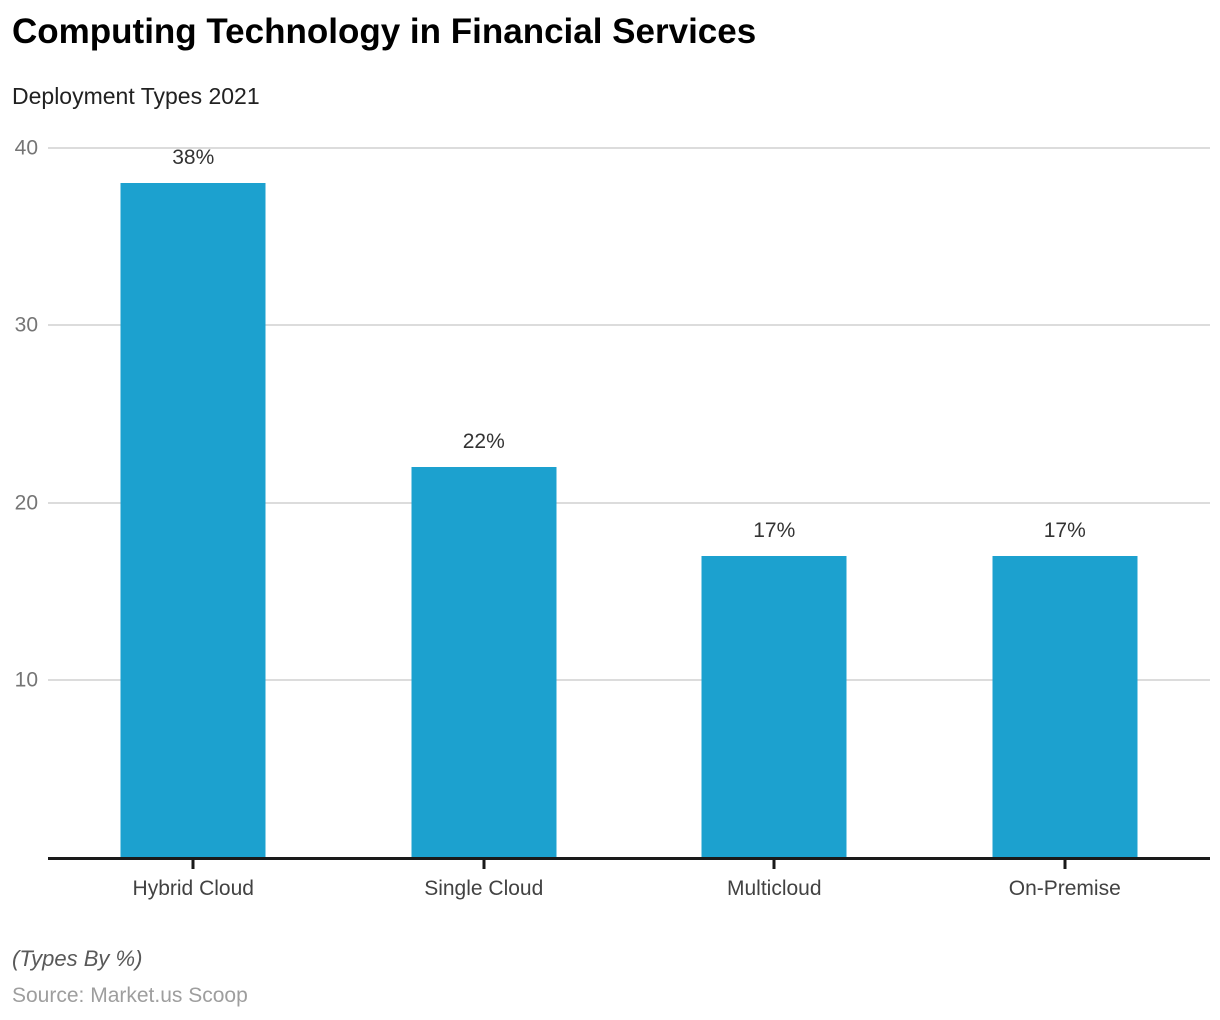  What do you see at coordinates (774, 888) in the screenshot?
I see `x-axis-category-label: Multicloud` at bounding box center [774, 888].